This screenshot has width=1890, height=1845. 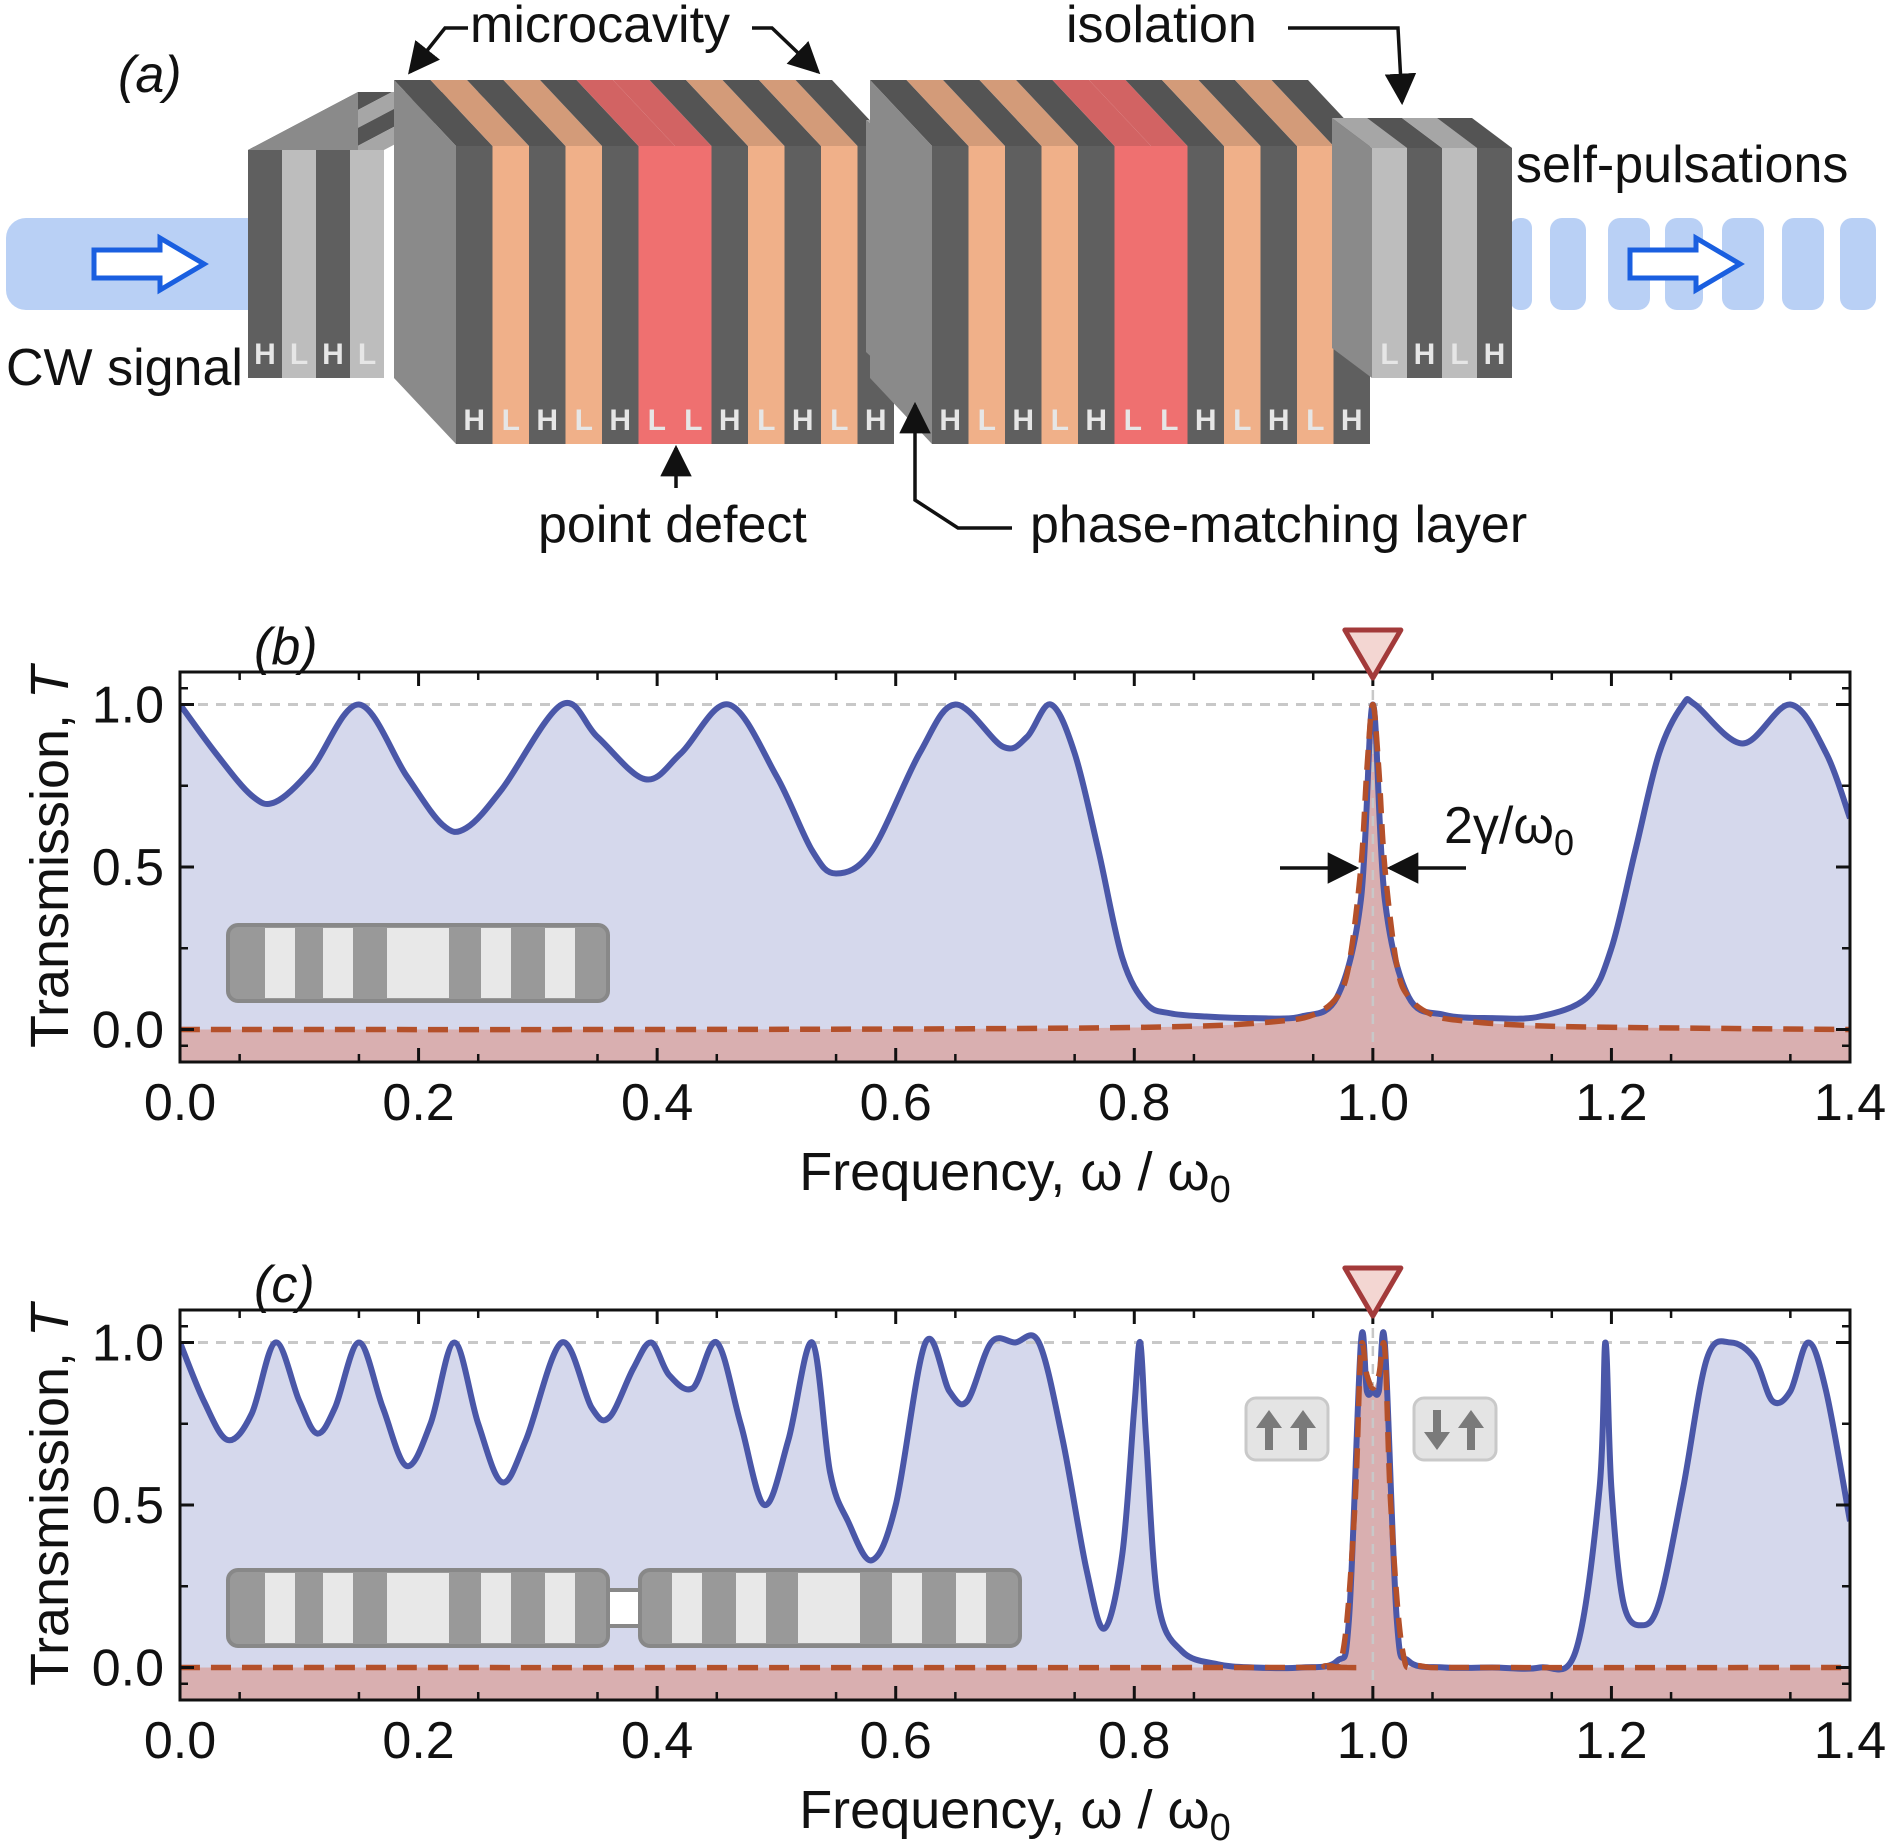 I want to click on input-arrow-icon, so click(x=150, y=264).